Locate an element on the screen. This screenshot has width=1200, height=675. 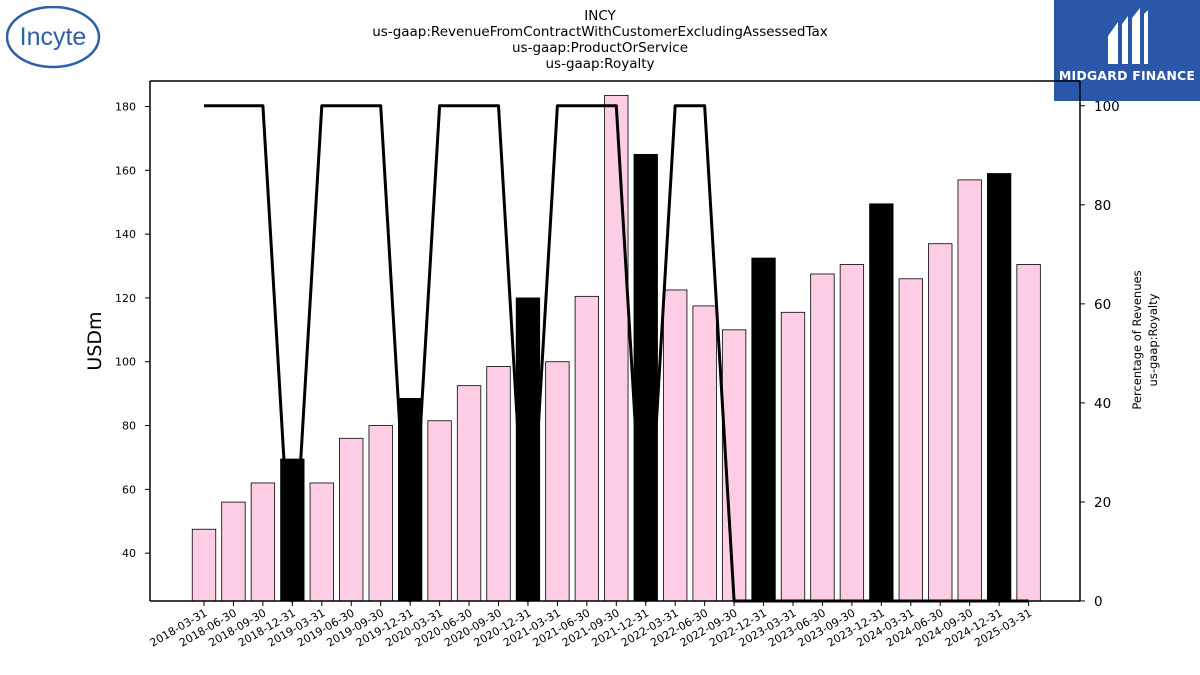
incyte-logo: Incyte is located at coordinates (53, 37).